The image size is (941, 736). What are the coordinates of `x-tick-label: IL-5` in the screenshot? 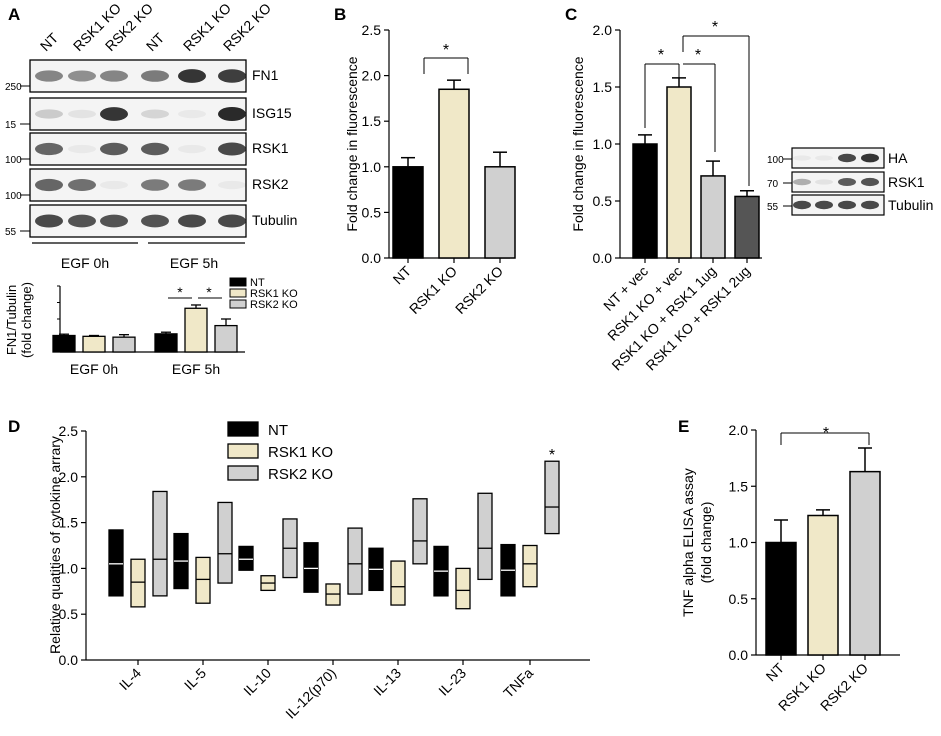 It's located at (195, 679).